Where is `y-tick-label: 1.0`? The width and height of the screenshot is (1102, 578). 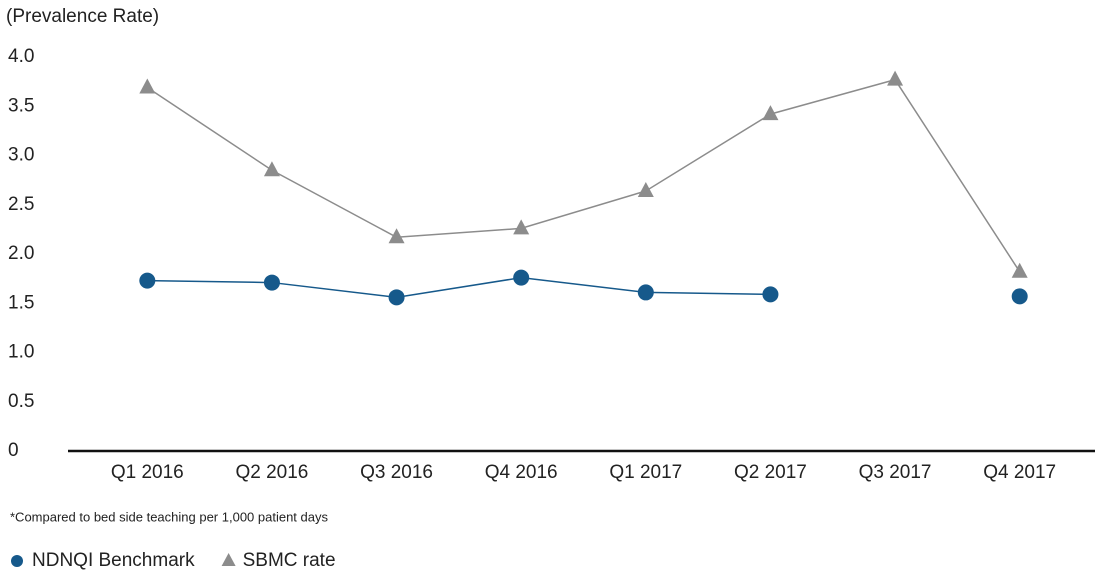
y-tick-label: 1.0 is located at coordinates (21, 352).